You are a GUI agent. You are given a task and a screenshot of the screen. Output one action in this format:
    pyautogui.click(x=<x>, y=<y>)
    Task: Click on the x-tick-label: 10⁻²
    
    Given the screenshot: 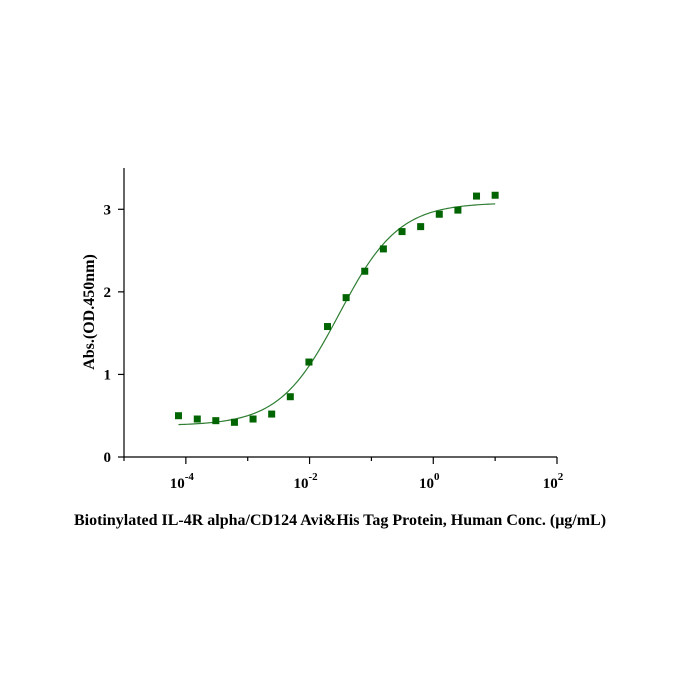 What is the action you would take?
    pyautogui.click(x=305, y=481)
    